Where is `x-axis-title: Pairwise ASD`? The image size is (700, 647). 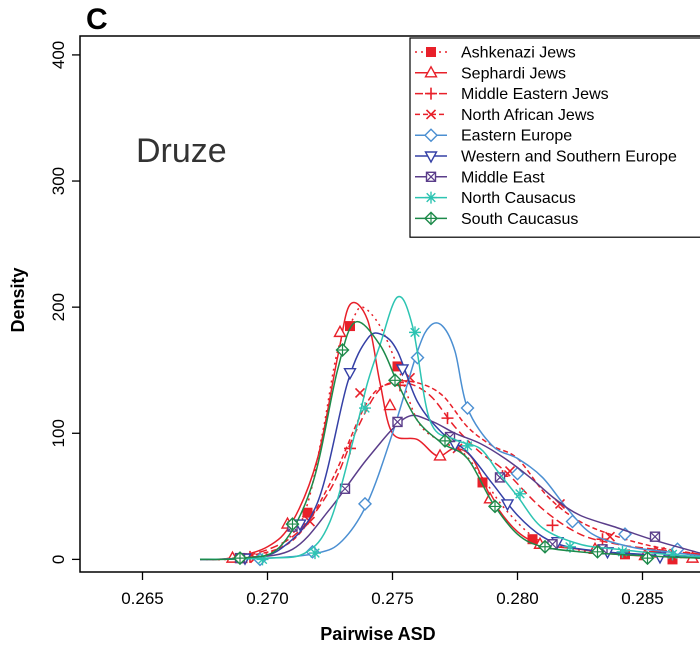
x-axis-title: Pairwise ASD is located at coordinates (377, 634).